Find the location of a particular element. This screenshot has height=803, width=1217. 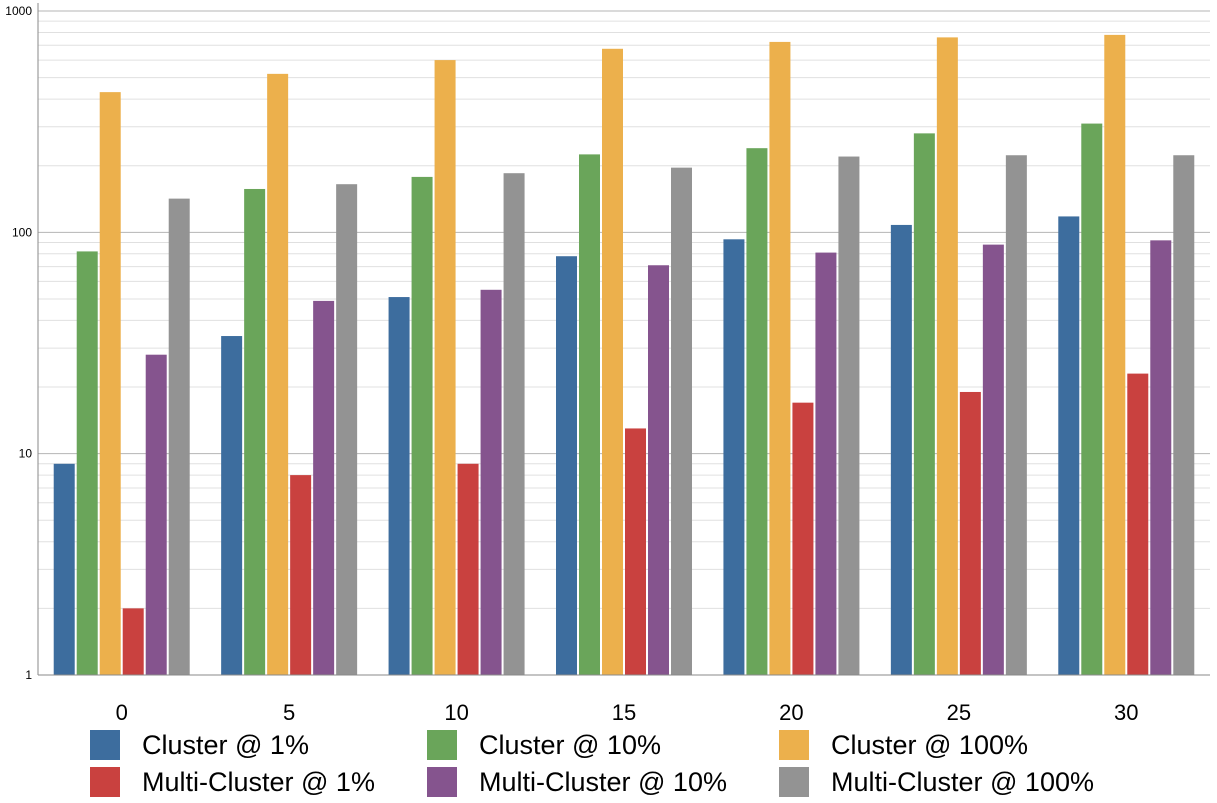

legend-item: Cluster @ 1% is located at coordinates (199, 745).